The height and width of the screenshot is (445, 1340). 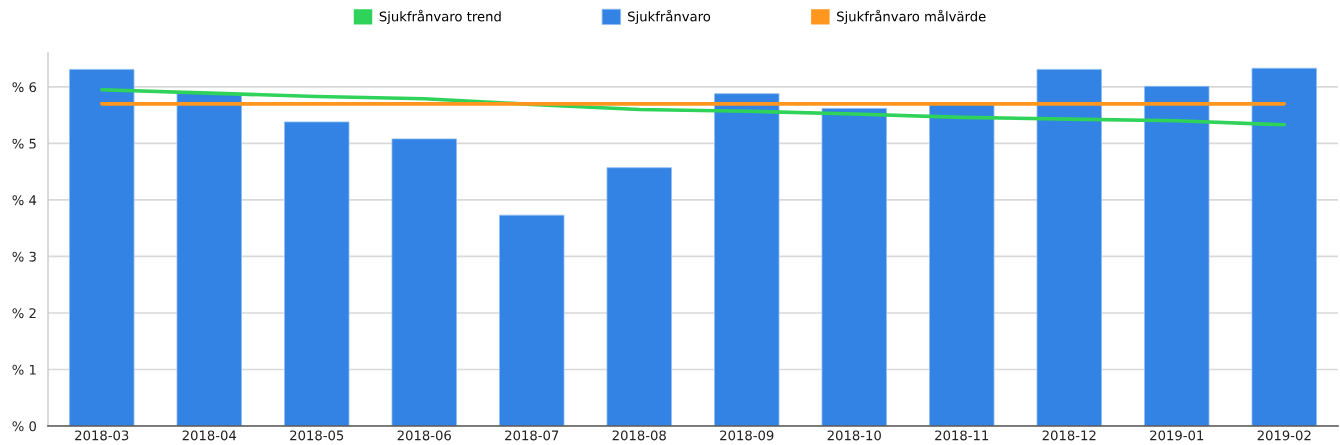 I want to click on x-tick-label: 2018-05, so click(x=317, y=435).